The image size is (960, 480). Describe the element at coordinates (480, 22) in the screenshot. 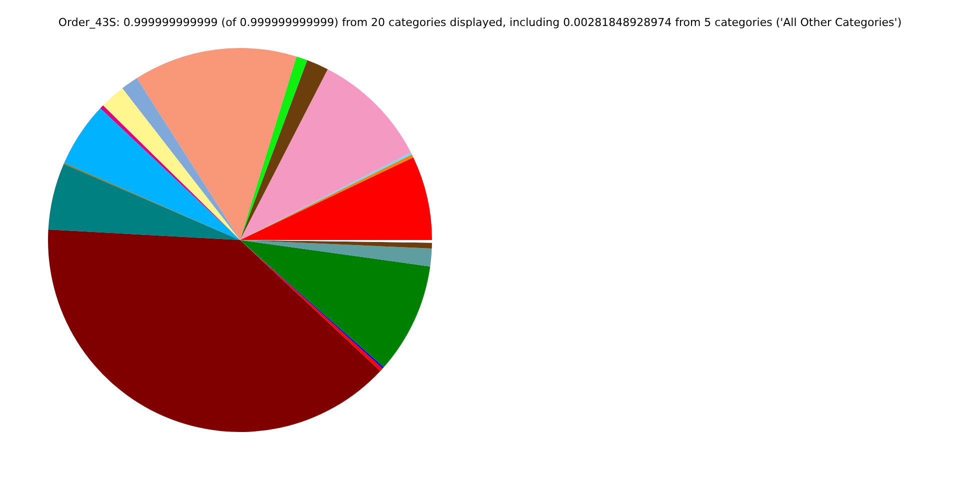

I see `text: Order_43S: 0.999999999999 (of 0.999999999999) from 20 categories displayed, including 0.00281848928974 from 5 categories ('All Other Categories')` at that location.